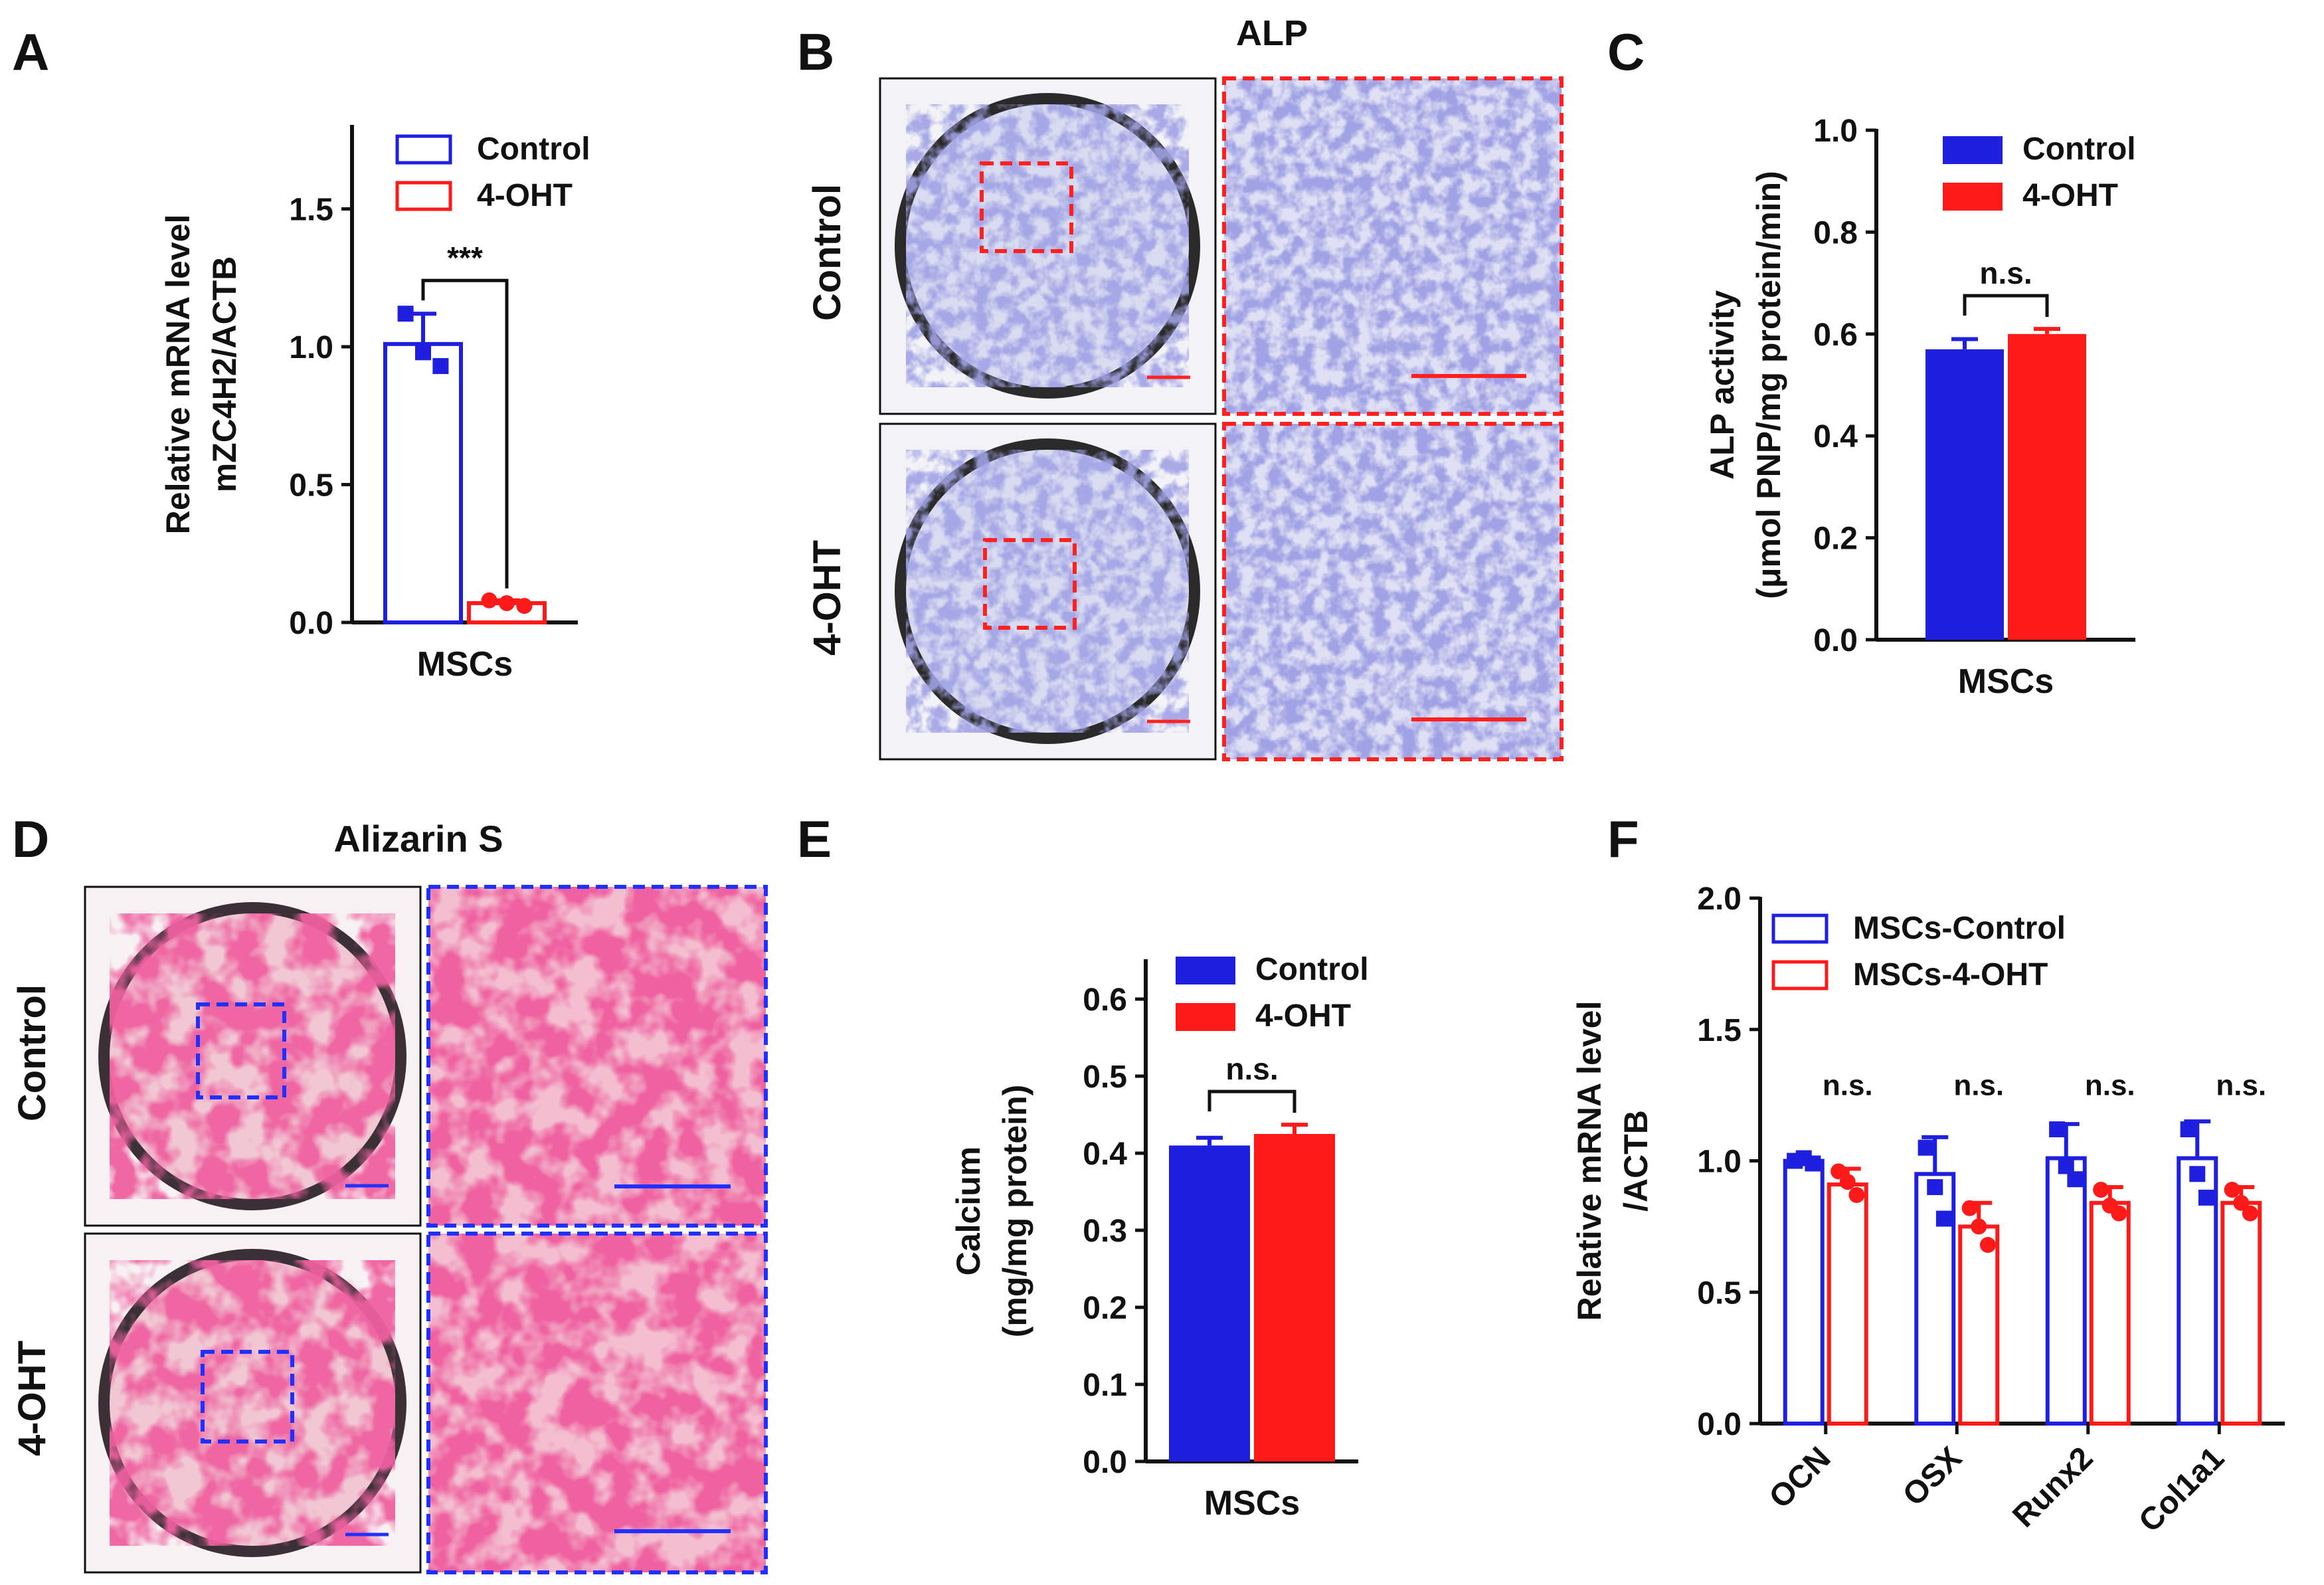 This screenshot has width=2324, height=1585. What do you see at coordinates (827, 252) in the screenshot?
I see `alp-row-label-control: Control` at bounding box center [827, 252].